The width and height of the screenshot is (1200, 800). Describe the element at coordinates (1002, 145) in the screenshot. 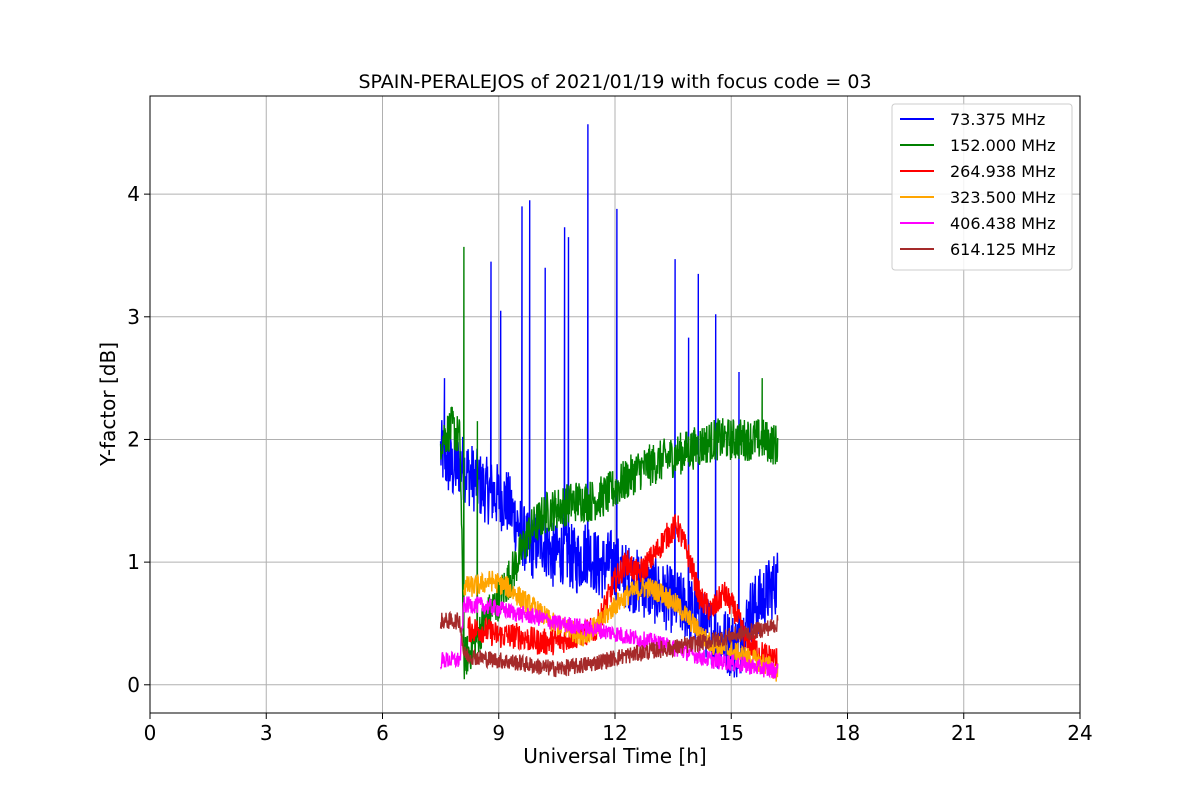

I see `legend-label: 152.000 MHz` at that location.